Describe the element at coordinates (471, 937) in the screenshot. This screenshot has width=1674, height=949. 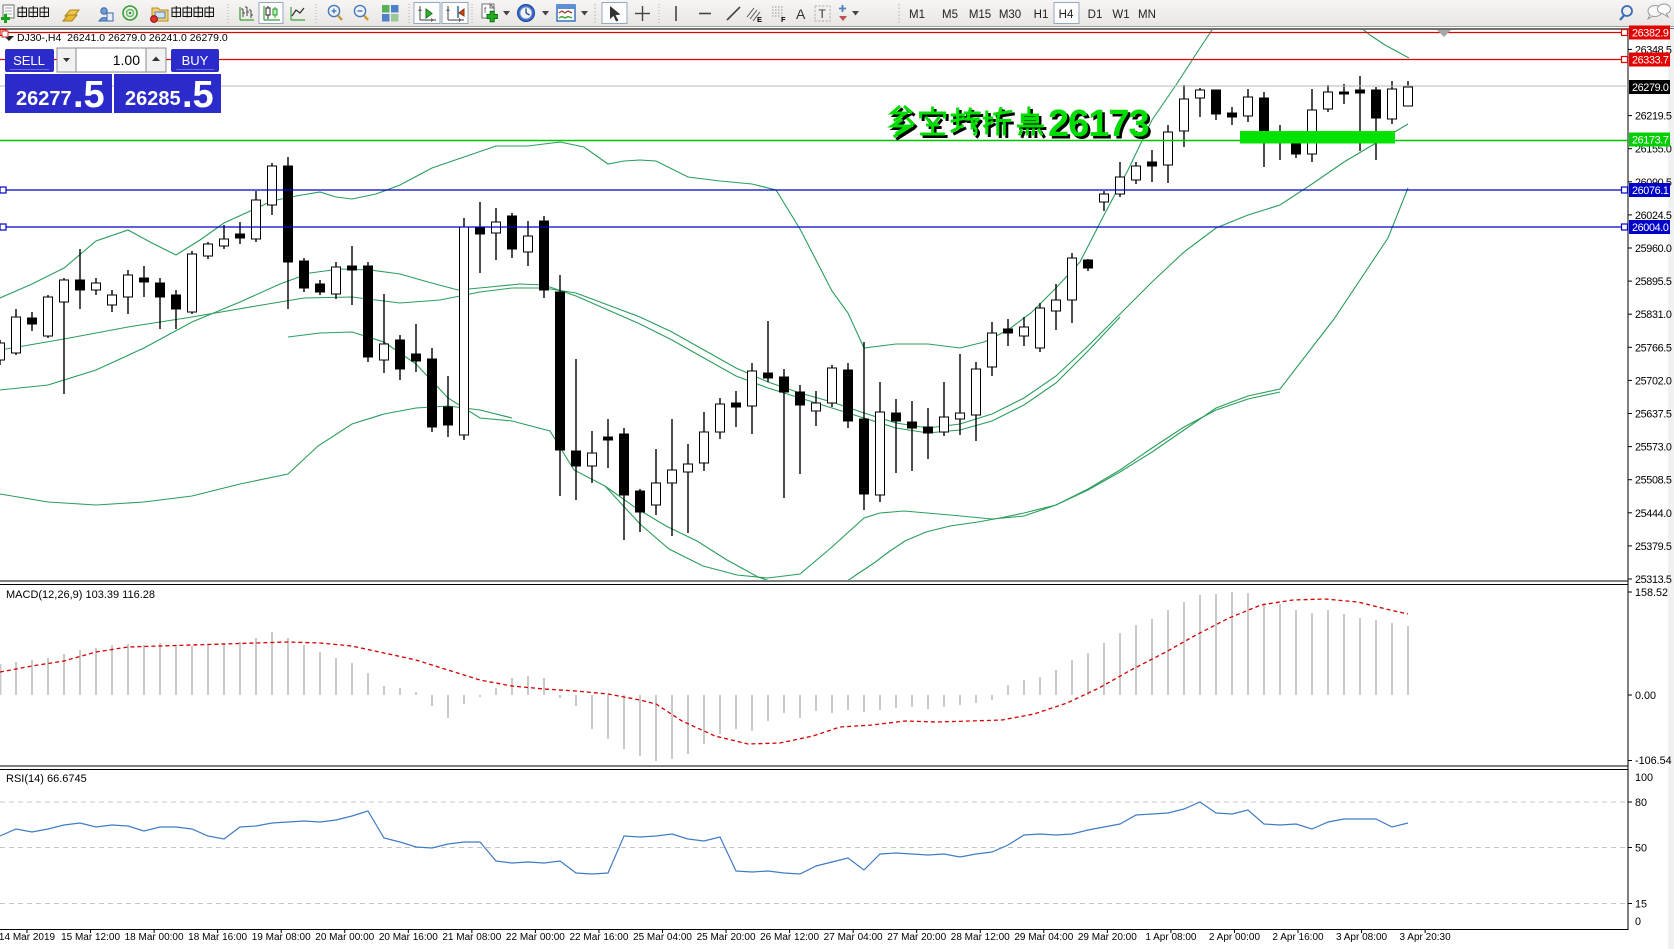
I see `svg-text: 21 Mar 08:00` at that location.